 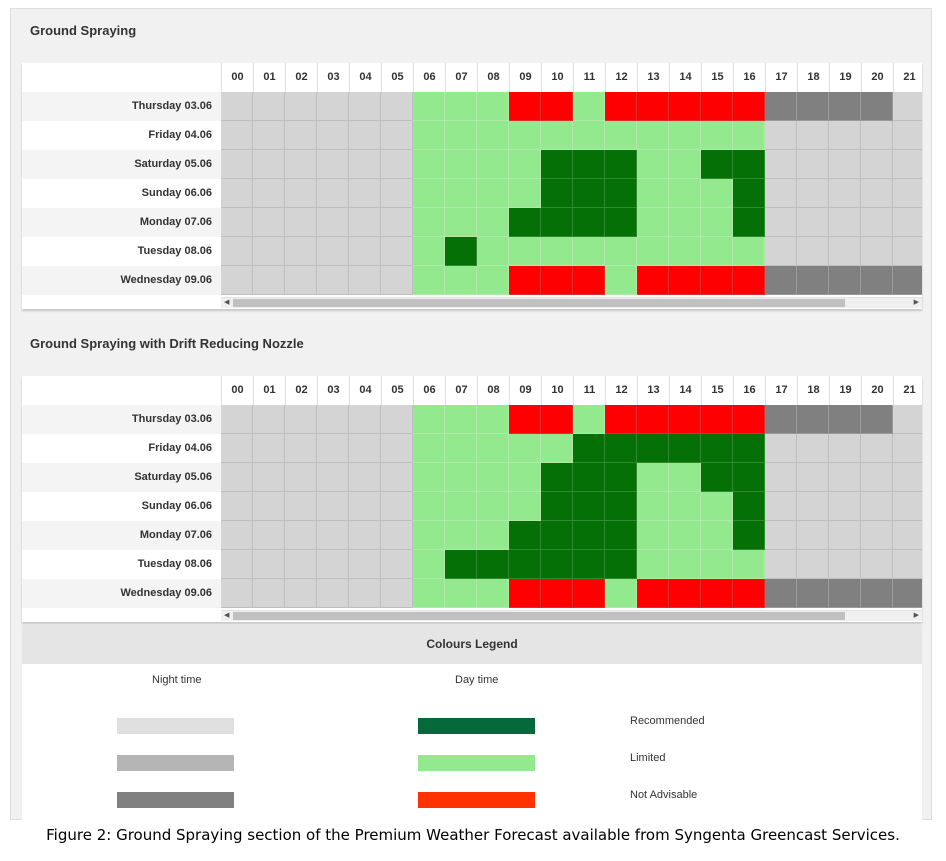 What do you see at coordinates (397, 390) in the screenshot?
I see `hour-header-05: 05` at bounding box center [397, 390].